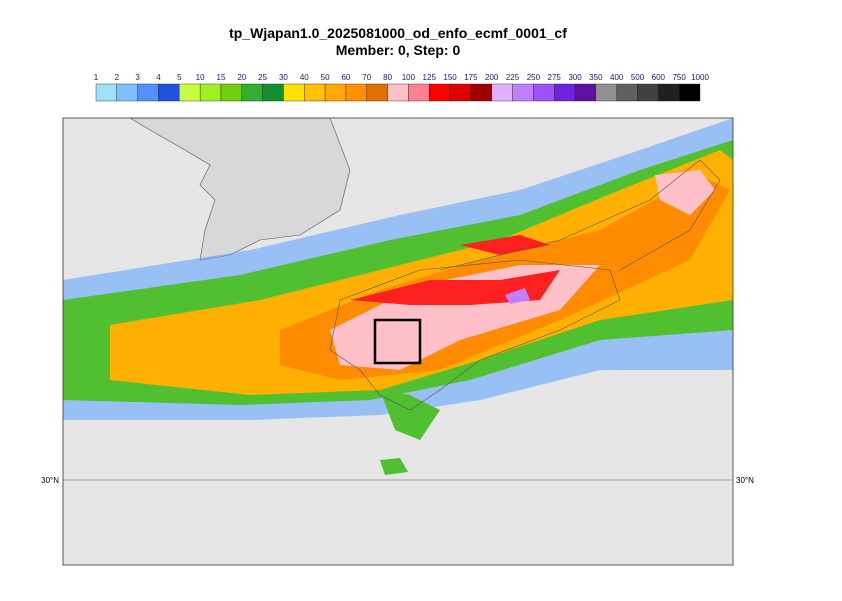 The width and height of the screenshot is (842, 601). I want to click on colorbar-label: 200, so click(492, 77).